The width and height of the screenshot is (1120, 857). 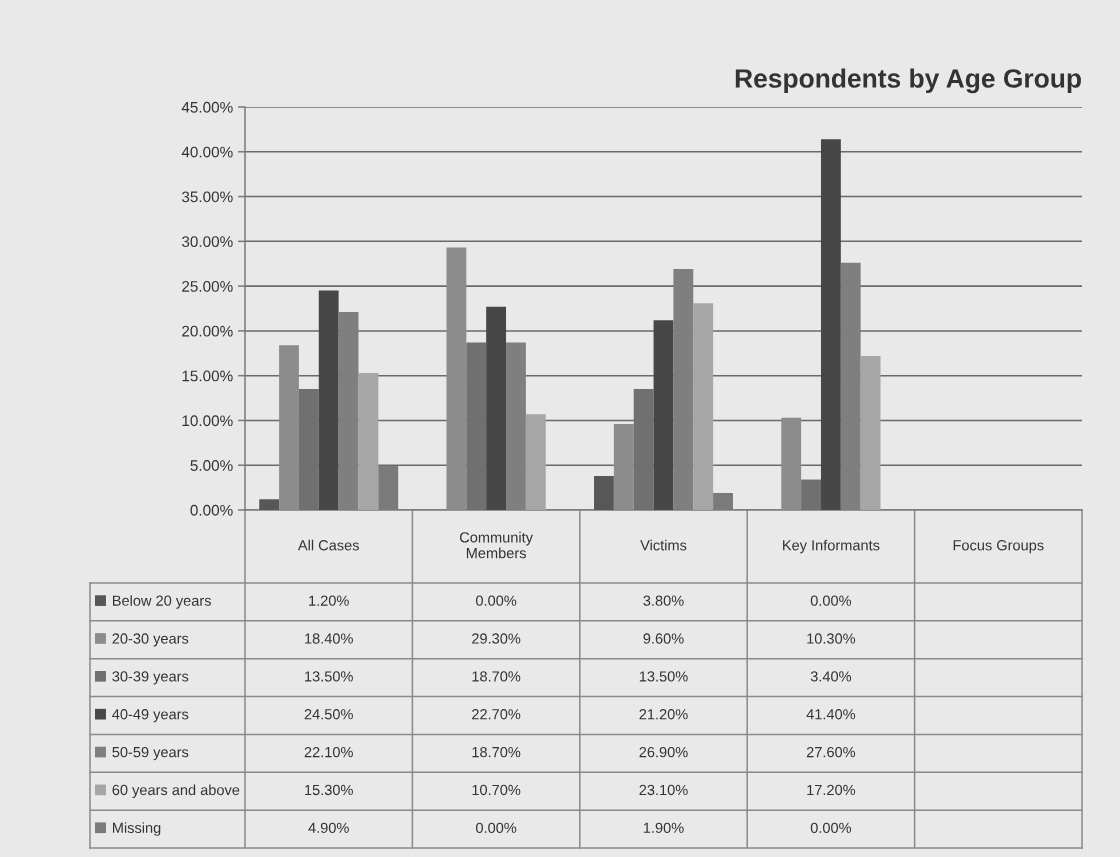 What do you see at coordinates (496, 790) in the screenshot?
I see `data-label: 10.70%` at bounding box center [496, 790].